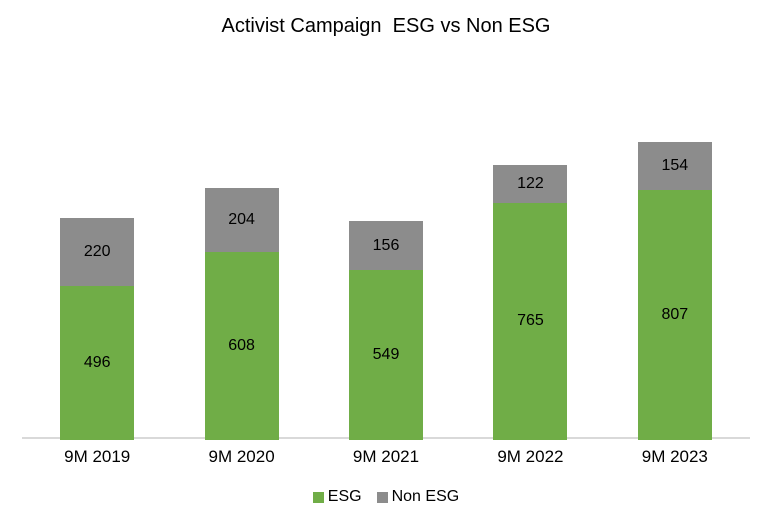 The width and height of the screenshot is (772, 525). I want to click on legend-label-non-esg: Non ESG, so click(425, 496).